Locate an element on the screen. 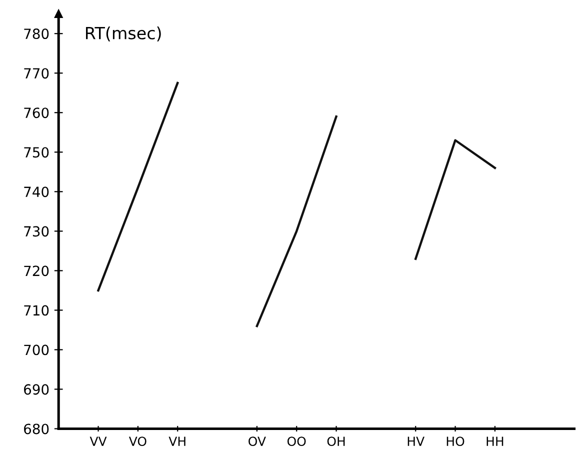  y-tick-label: 760 is located at coordinates (36, 113).